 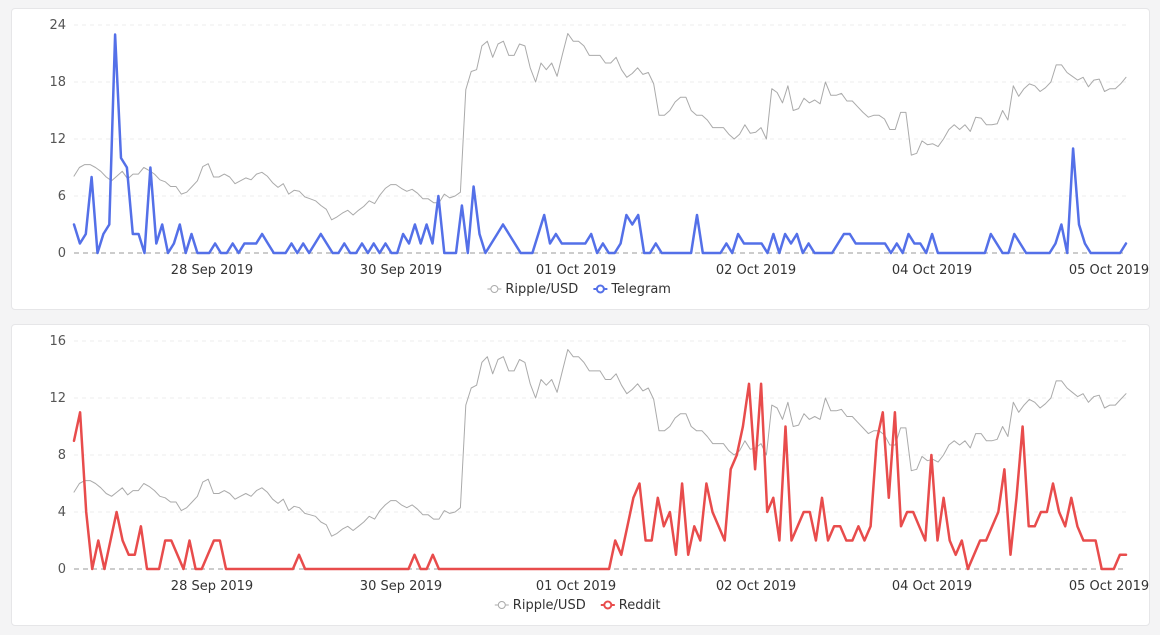 I want to click on y-axis-ticks: 0 4 8 12 16, so click(x=57, y=455).